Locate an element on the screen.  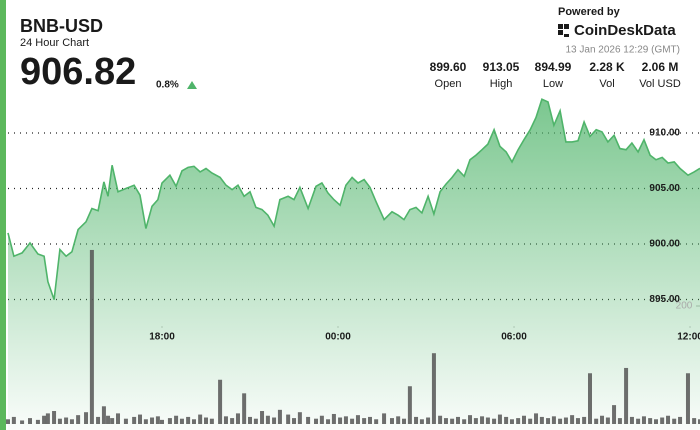
x-tick-label: 18:00 is located at coordinates (162, 337).